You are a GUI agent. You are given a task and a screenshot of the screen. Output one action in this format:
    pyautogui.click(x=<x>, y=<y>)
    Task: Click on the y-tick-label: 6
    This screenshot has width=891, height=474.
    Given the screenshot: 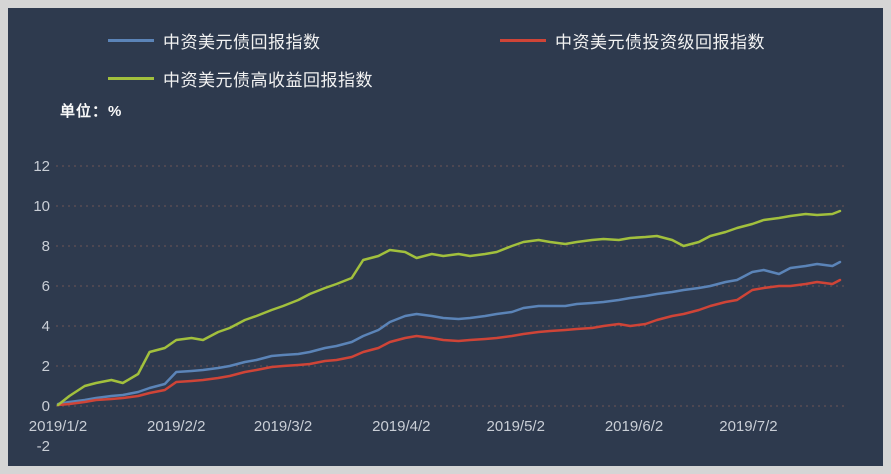 What is the action you would take?
    pyautogui.click(x=46, y=286)
    